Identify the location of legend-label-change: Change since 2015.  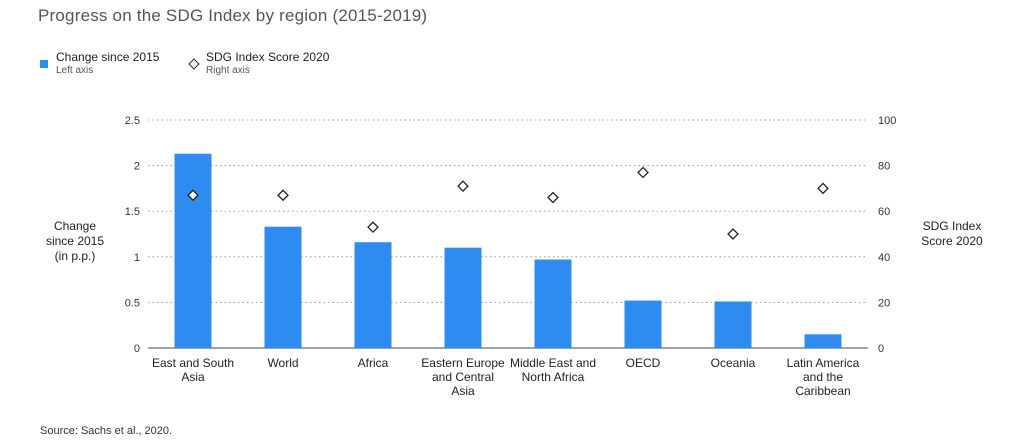
(108, 57).